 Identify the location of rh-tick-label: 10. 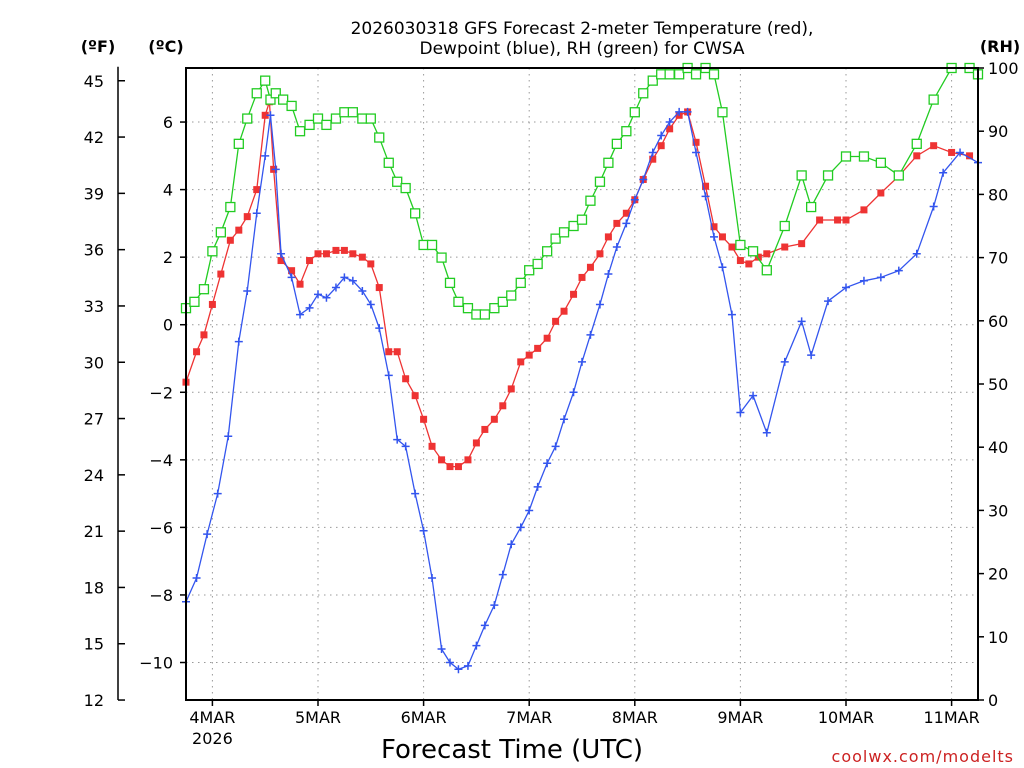
(998, 637).